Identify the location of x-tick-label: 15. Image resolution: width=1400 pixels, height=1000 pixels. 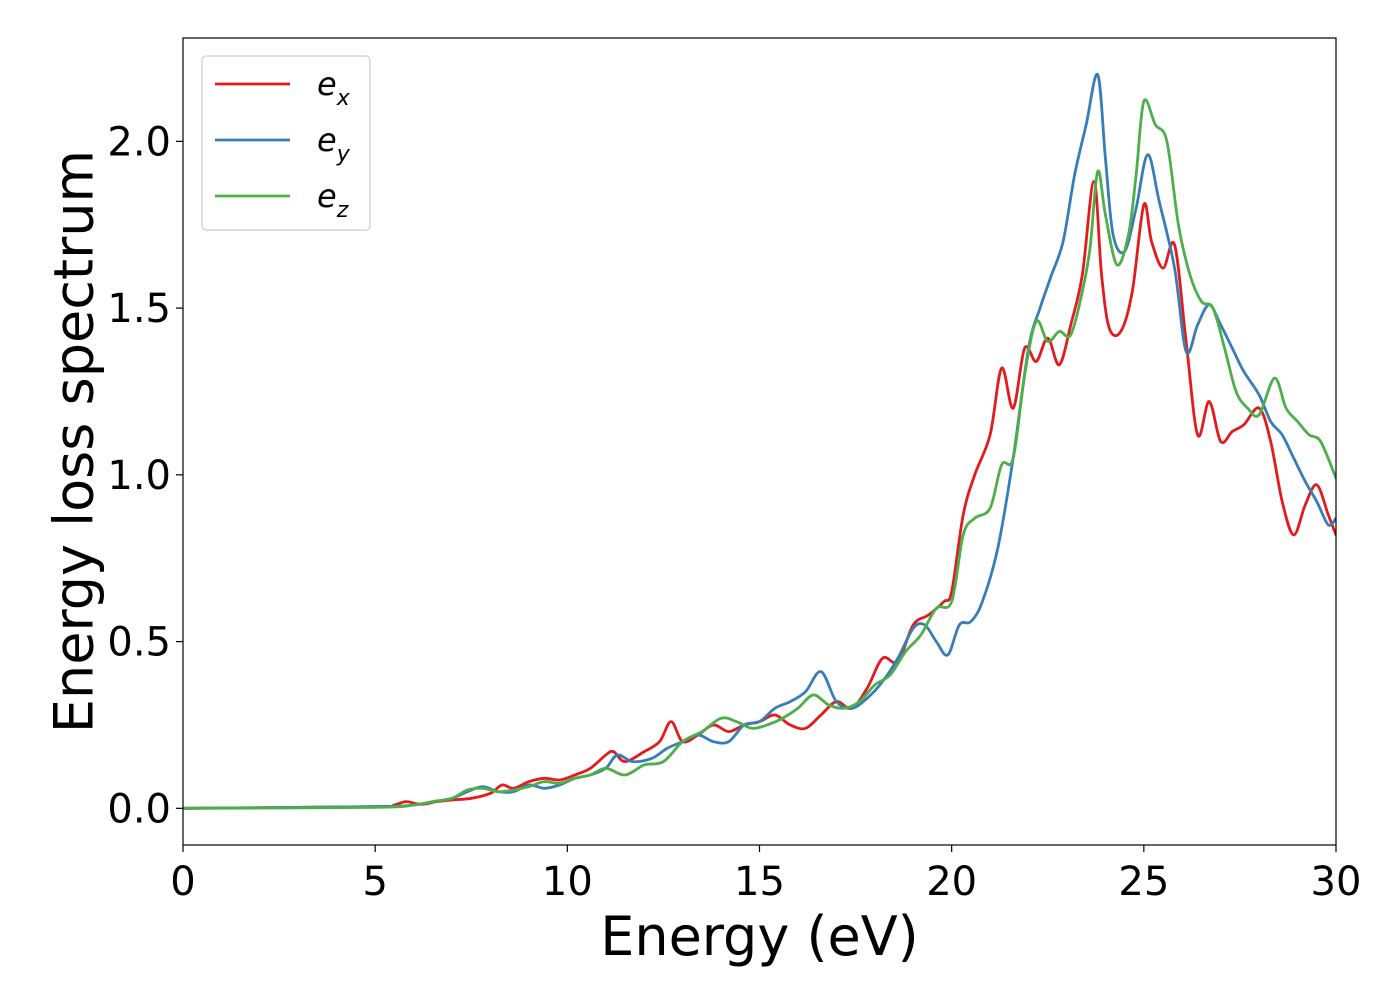
(759, 882).